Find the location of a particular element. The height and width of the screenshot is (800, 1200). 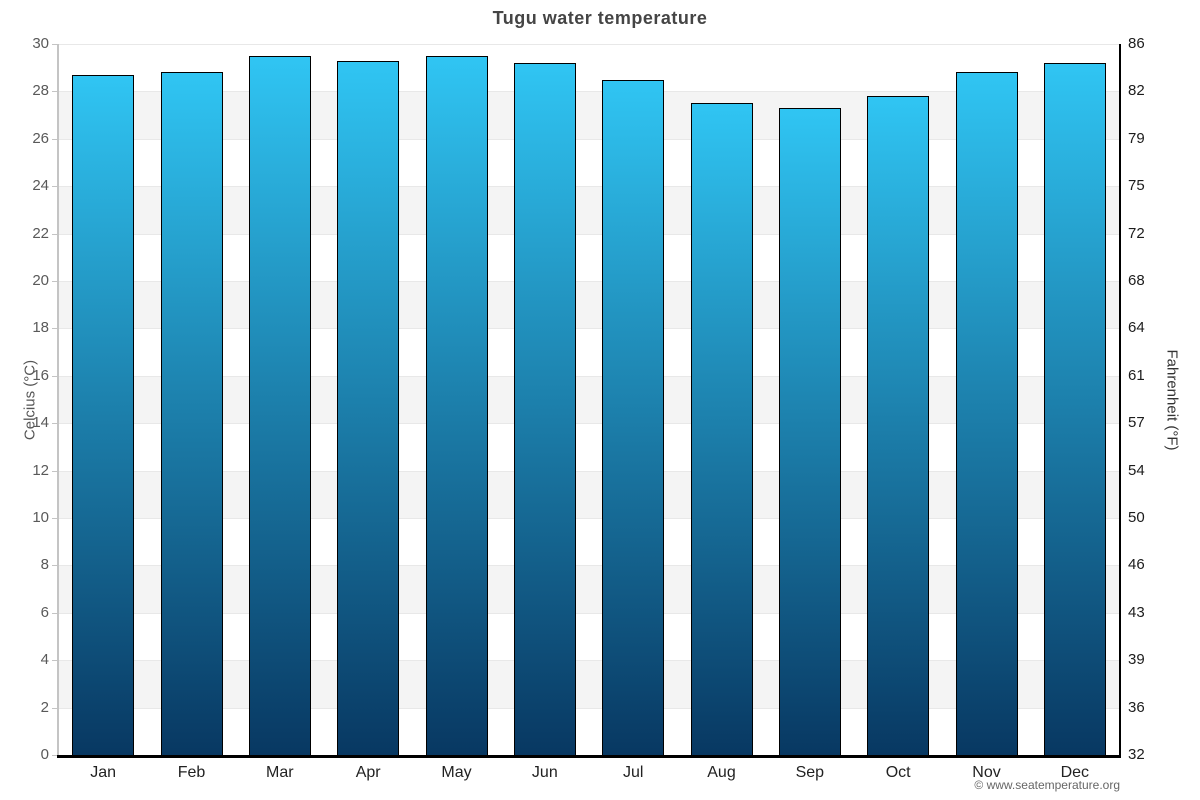

bar-aug is located at coordinates (721, 429).